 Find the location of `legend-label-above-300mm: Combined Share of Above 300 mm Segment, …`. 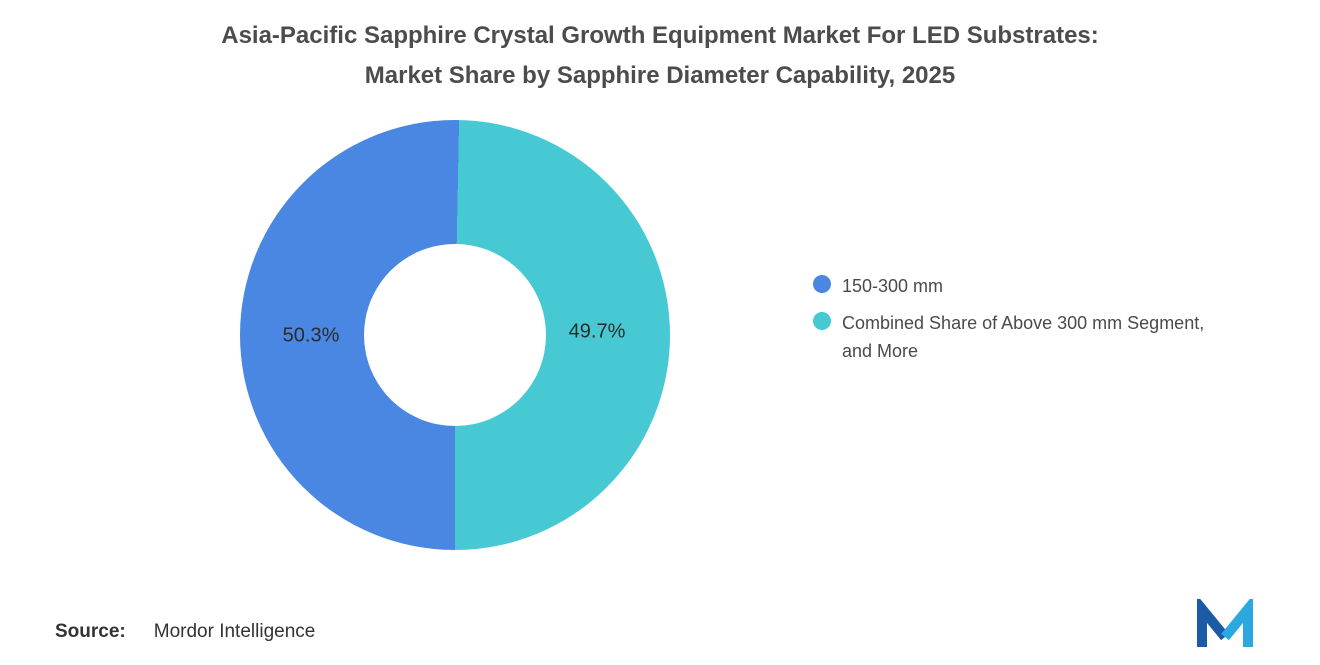

legend-label-above-300mm: Combined Share of Above 300 mm Segment, … is located at coordinates (1023, 337).